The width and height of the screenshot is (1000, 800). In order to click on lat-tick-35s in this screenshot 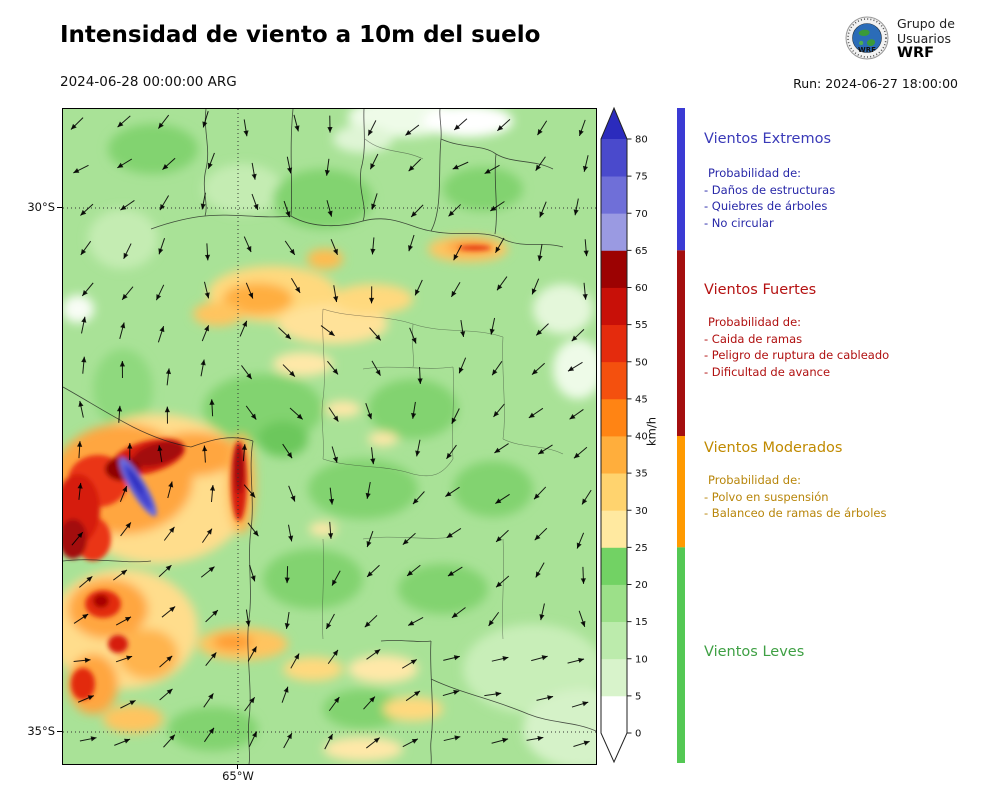, I will do `click(59, 731)`.